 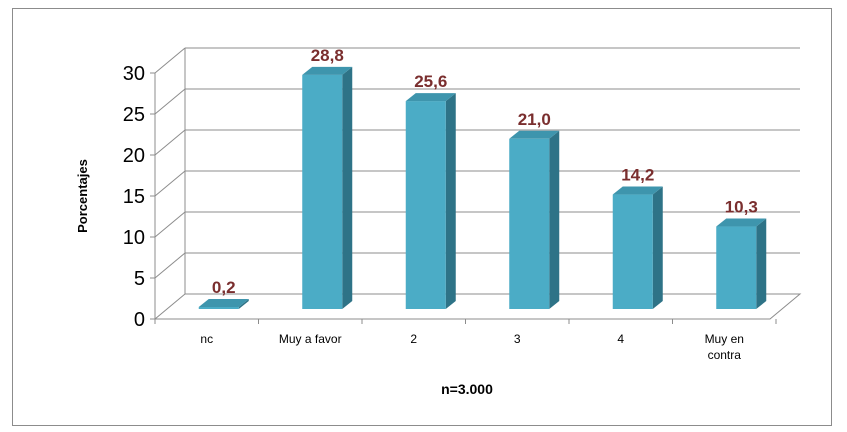 I want to click on data-label: 25,6, so click(x=430, y=81).